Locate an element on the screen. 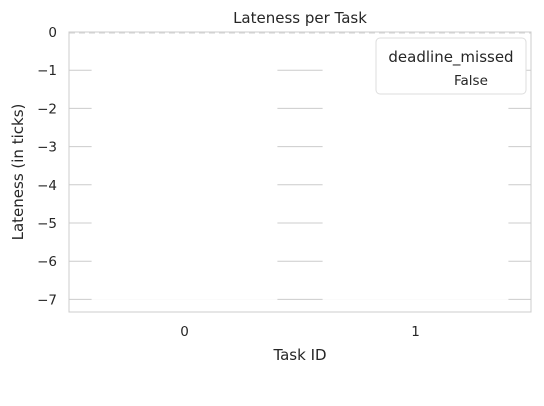 The width and height of the screenshot is (544, 406). y-tick-label: −6 is located at coordinates (47, 262).